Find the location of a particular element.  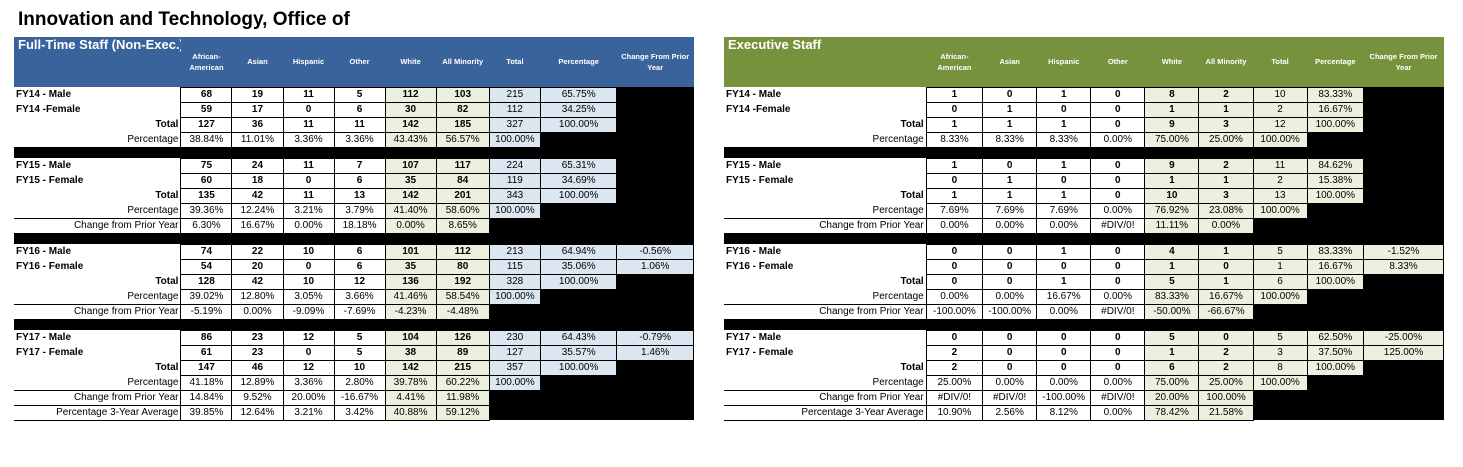

data-cell: 12.89% is located at coordinates (257, 382).